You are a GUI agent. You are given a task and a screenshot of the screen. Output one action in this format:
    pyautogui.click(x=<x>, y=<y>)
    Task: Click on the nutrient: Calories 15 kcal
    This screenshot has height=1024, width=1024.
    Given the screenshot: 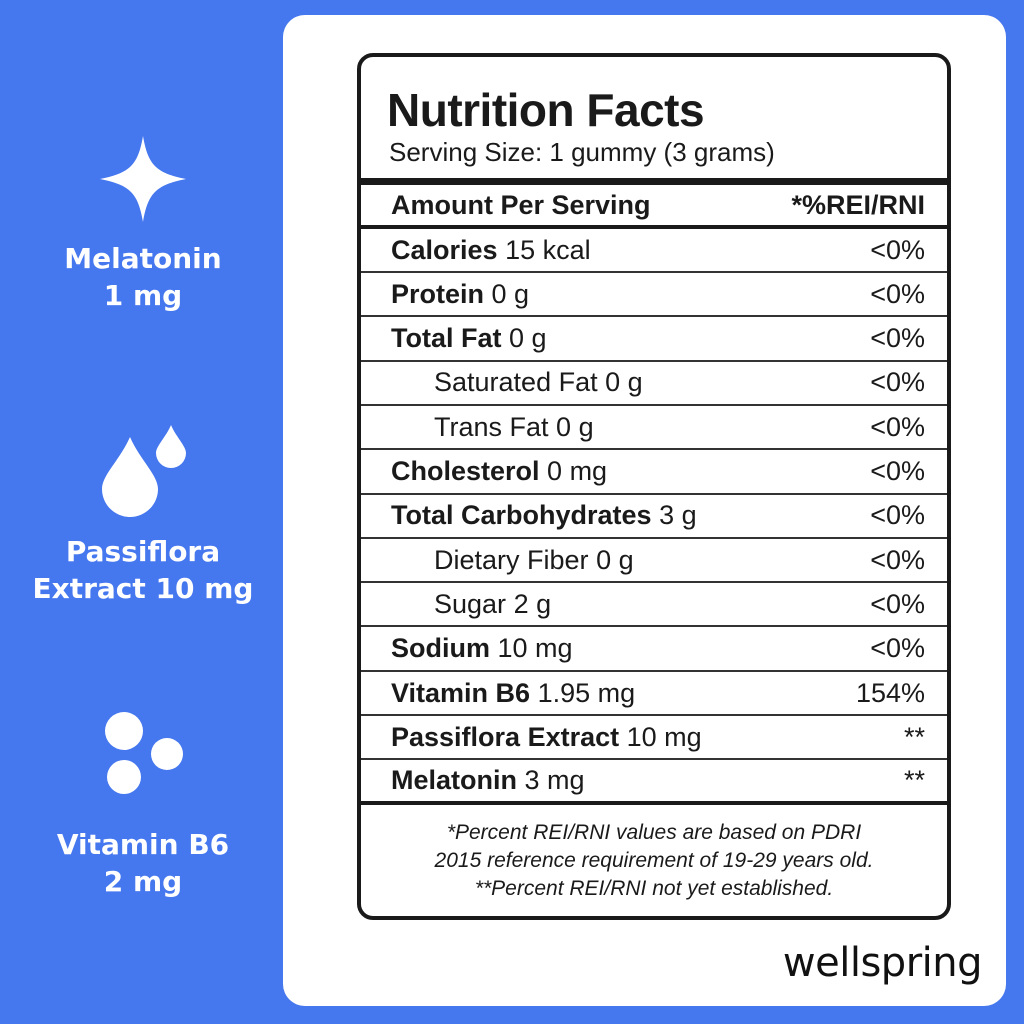 What is the action you would take?
    pyautogui.click(x=491, y=250)
    